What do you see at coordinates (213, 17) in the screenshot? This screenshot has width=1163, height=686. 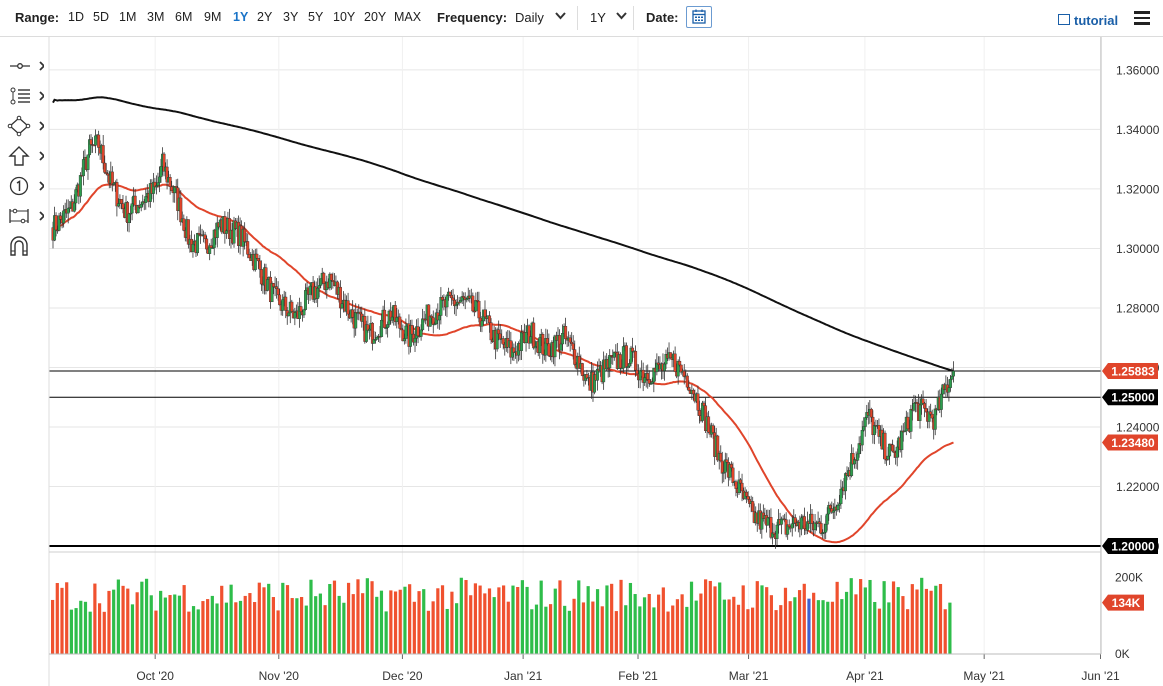 I see `range-button-9m: 9M` at bounding box center [213, 17].